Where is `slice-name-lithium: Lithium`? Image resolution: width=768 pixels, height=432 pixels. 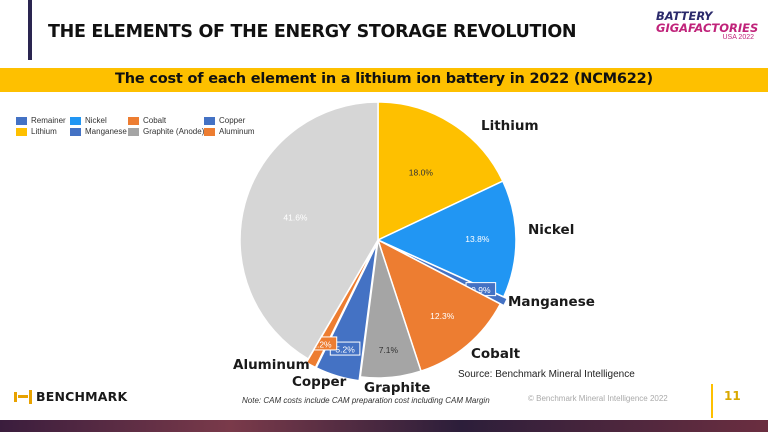
slice-name-lithium: Lithium is located at coordinates (510, 126).